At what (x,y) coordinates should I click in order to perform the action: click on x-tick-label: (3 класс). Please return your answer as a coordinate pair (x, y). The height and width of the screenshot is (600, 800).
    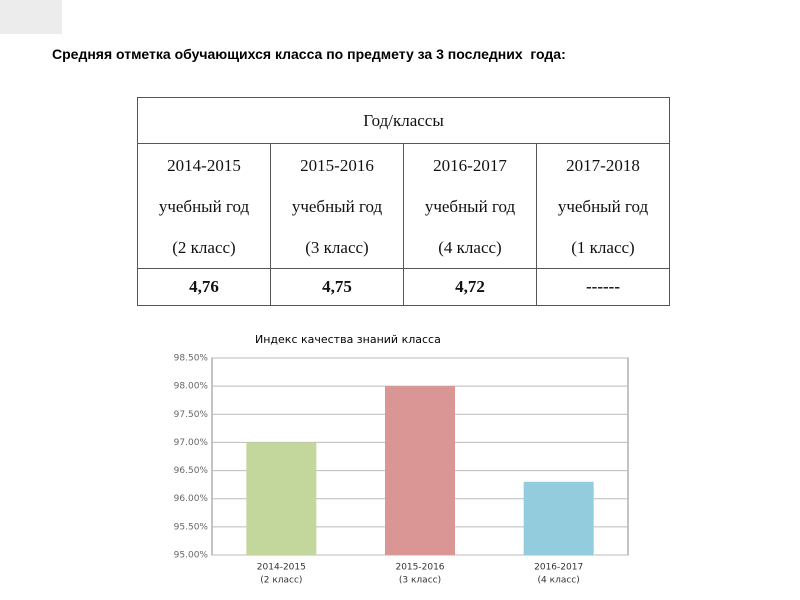
    Looking at the image, I should click on (420, 581).